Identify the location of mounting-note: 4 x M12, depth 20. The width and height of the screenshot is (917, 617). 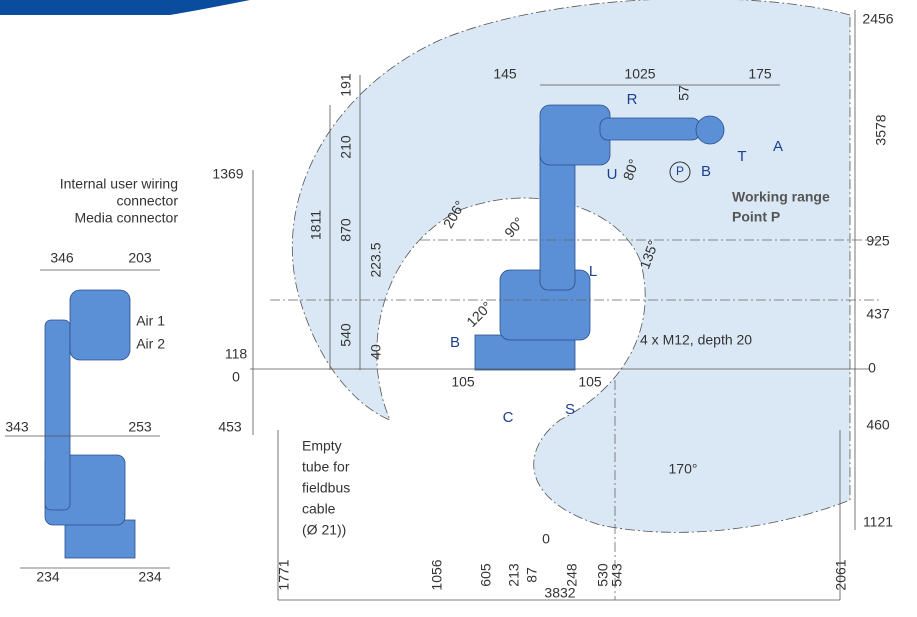
(696, 340).